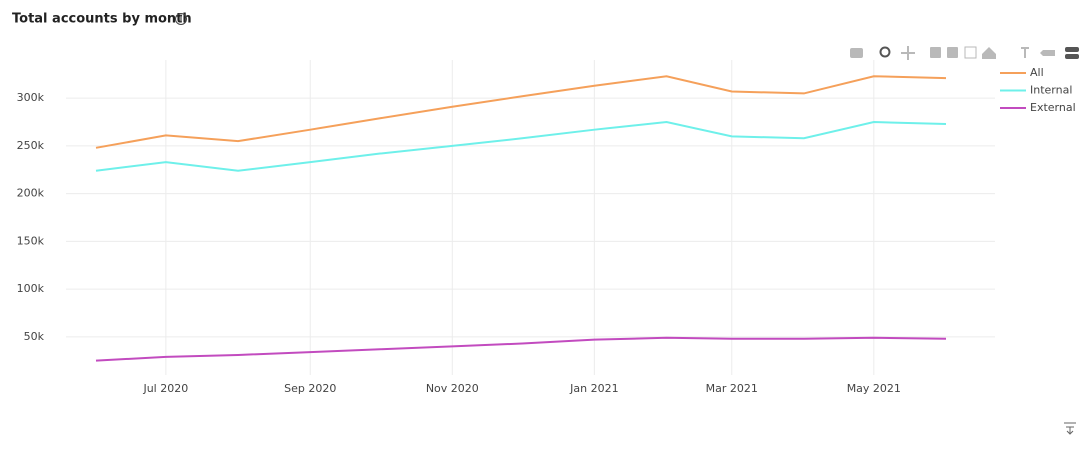 This screenshot has height=451, width=1091. I want to click on x-tick-label: Nov 2020, so click(452, 388).